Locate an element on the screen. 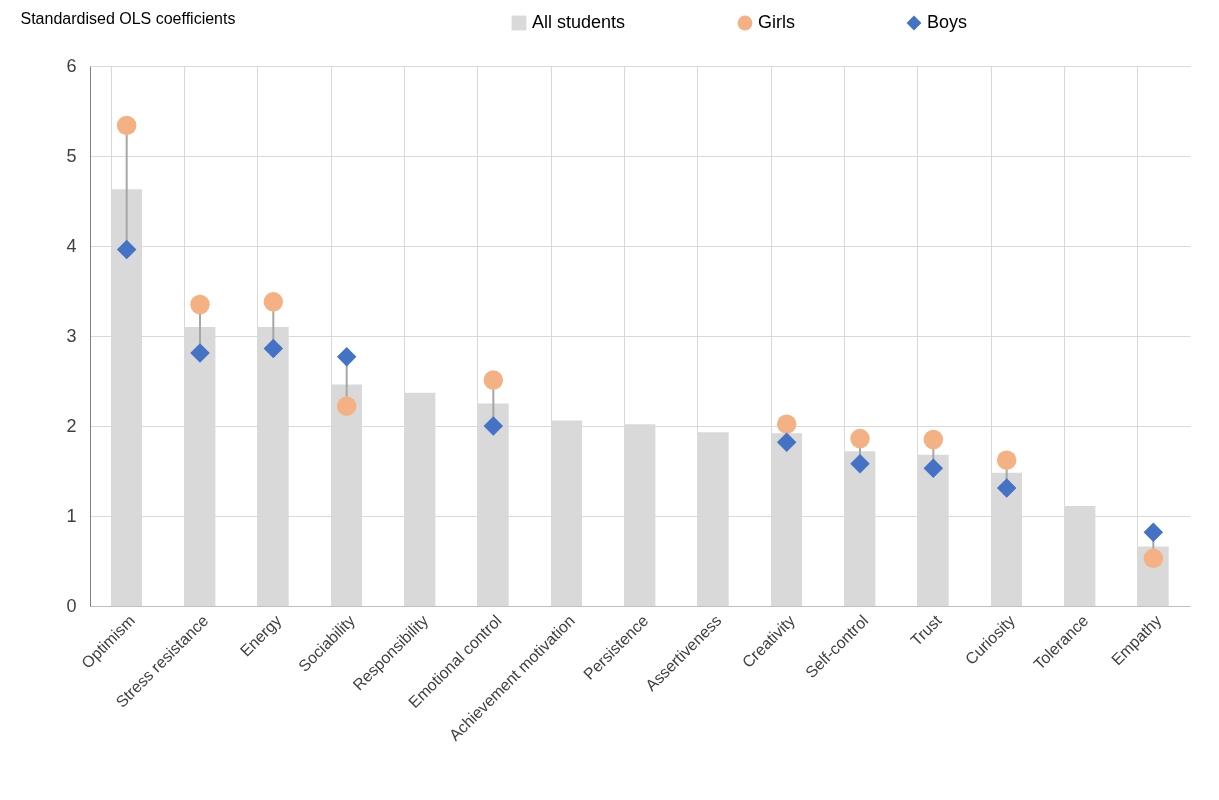 The image size is (1219, 800). legend-label: All students is located at coordinates (579, 22).